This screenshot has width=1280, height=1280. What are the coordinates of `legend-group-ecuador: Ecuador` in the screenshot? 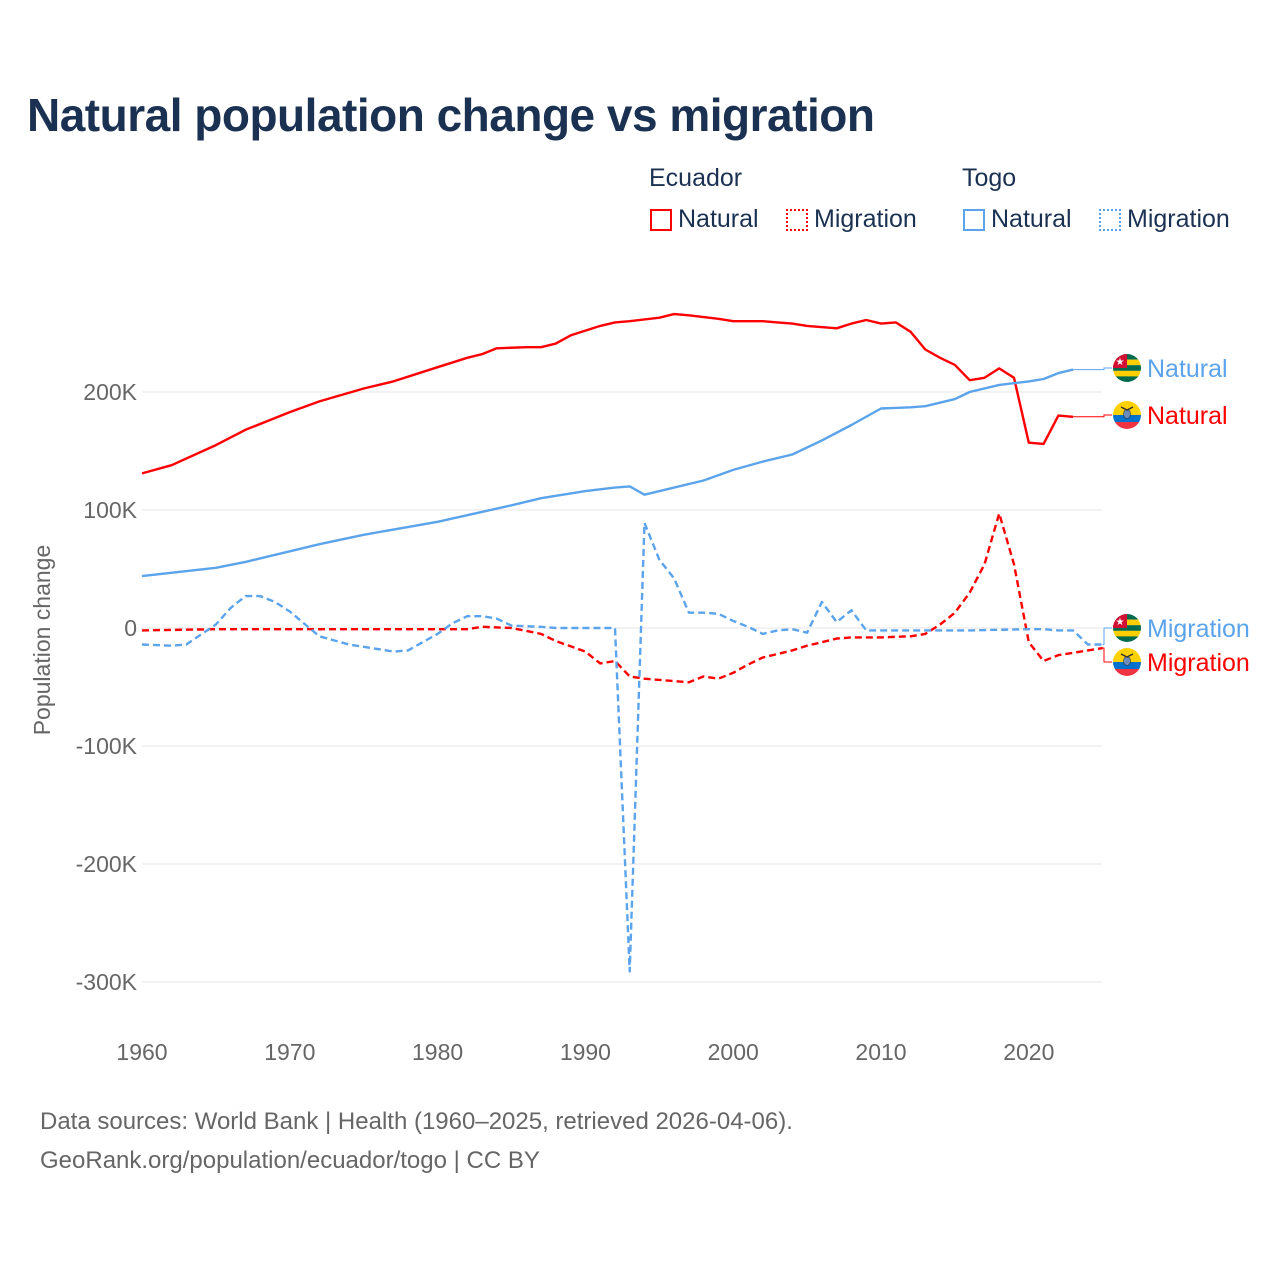 It's located at (696, 178).